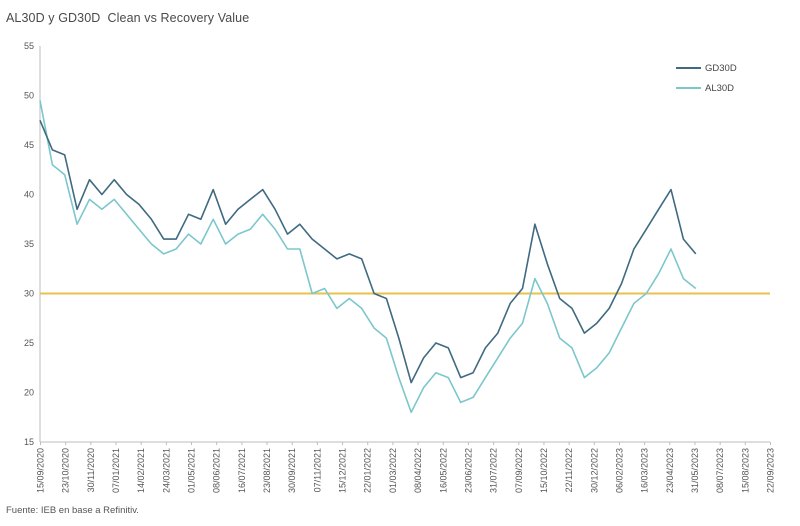  I want to click on x-tick-label: 30/11/2020, so click(91, 470).